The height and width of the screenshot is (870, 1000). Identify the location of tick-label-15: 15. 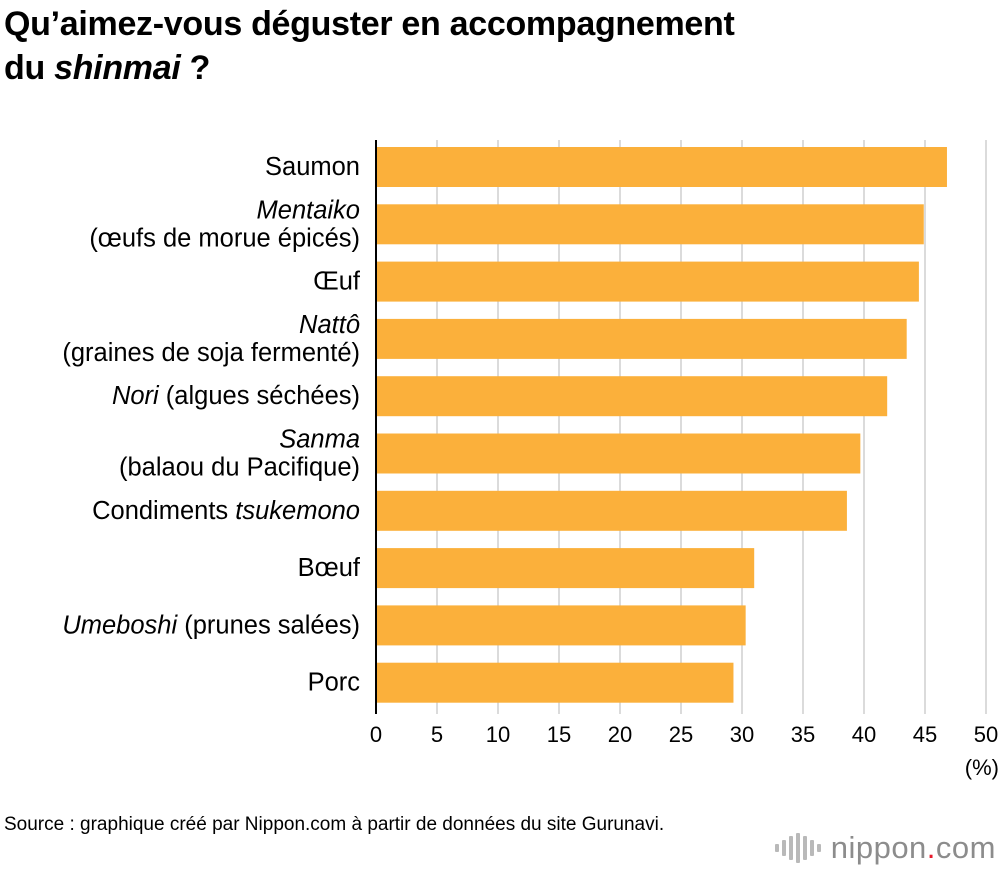
(559, 734).